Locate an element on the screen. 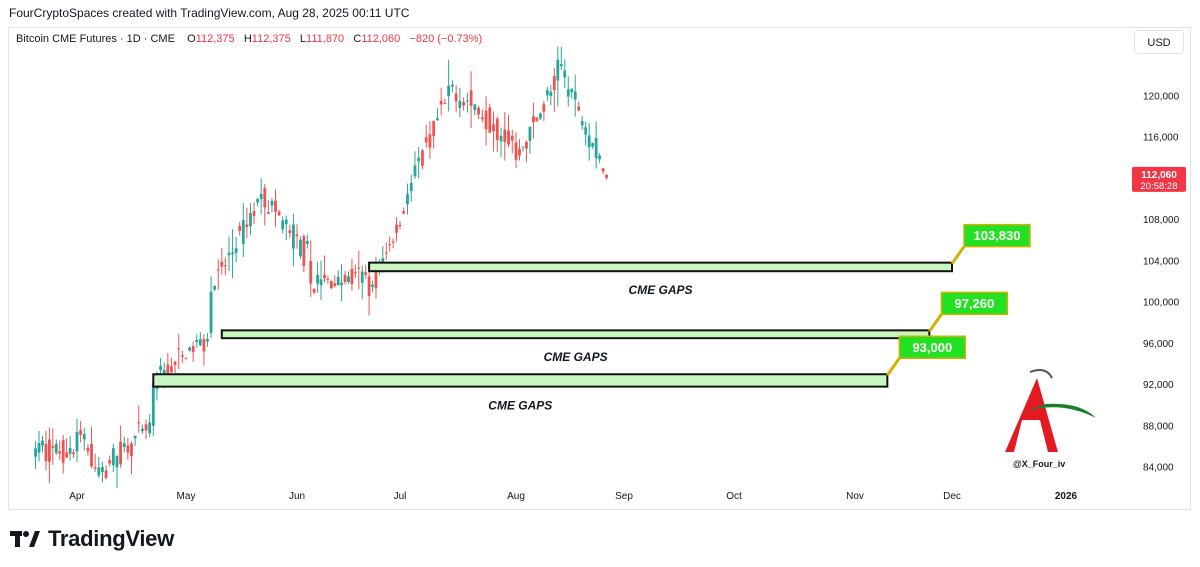 The height and width of the screenshot is (567, 1200). callout-pointer is located at coordinates (935, 323).